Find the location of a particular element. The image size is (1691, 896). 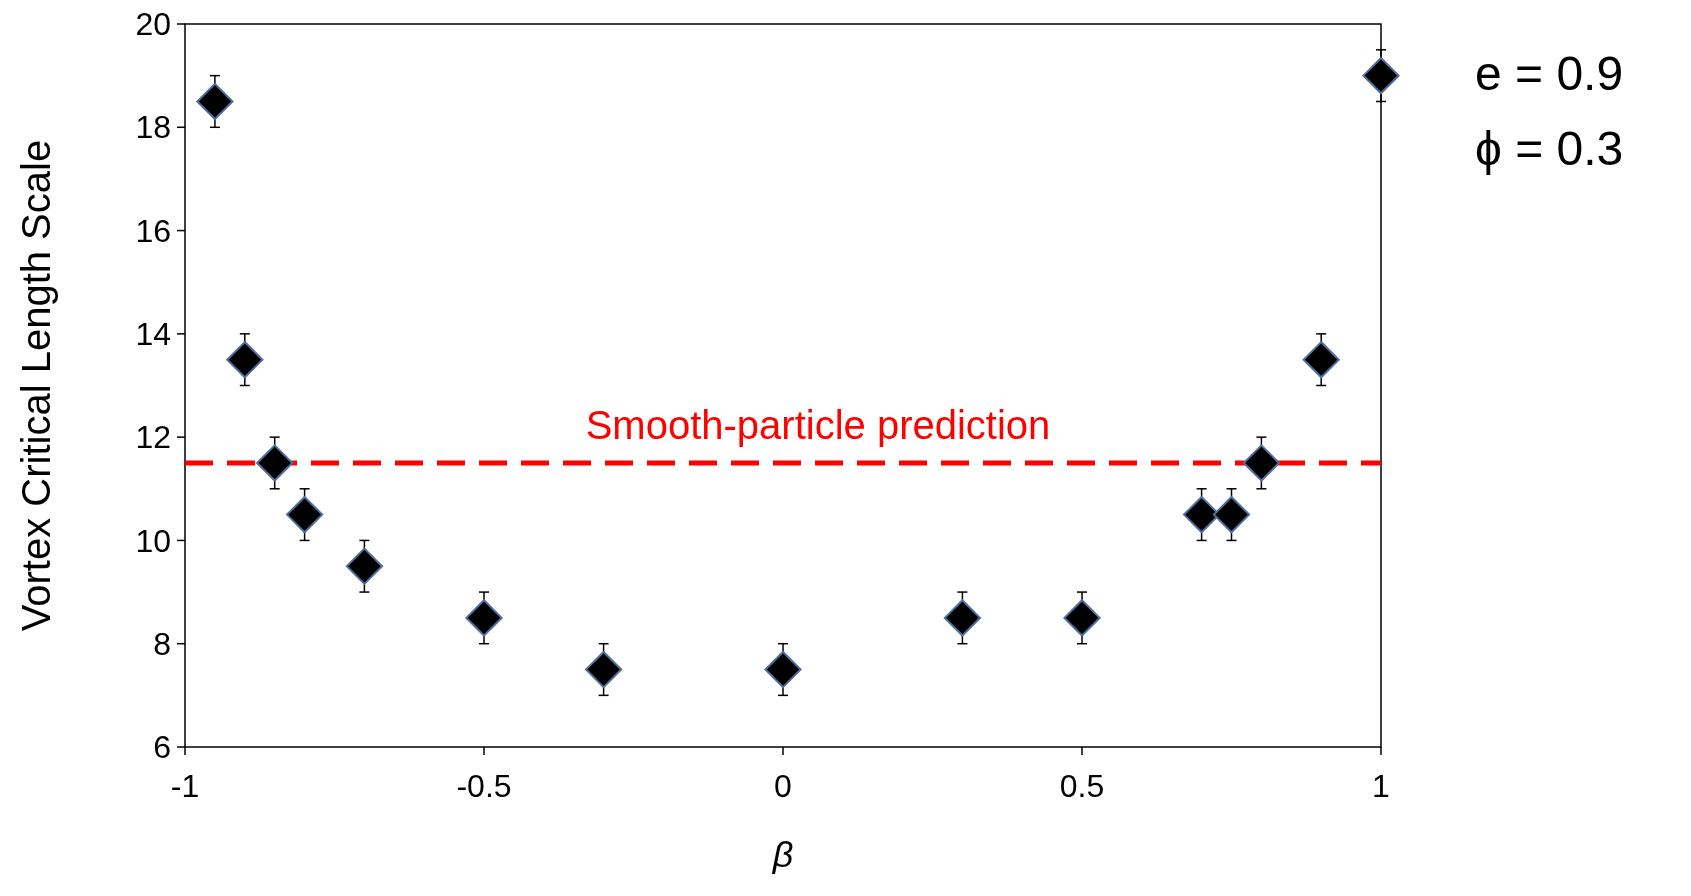

y-tick-label: 8 is located at coordinates (162, 643).